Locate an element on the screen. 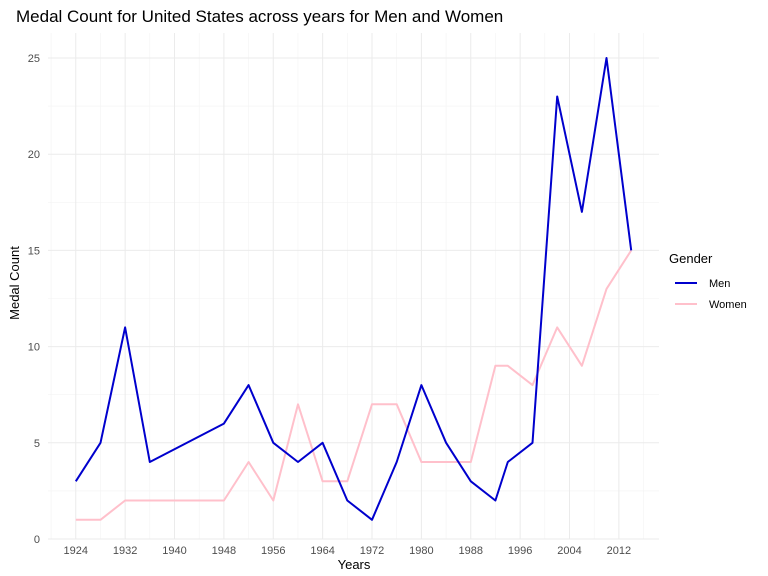  x-tick-label: 1924 is located at coordinates (76, 551).